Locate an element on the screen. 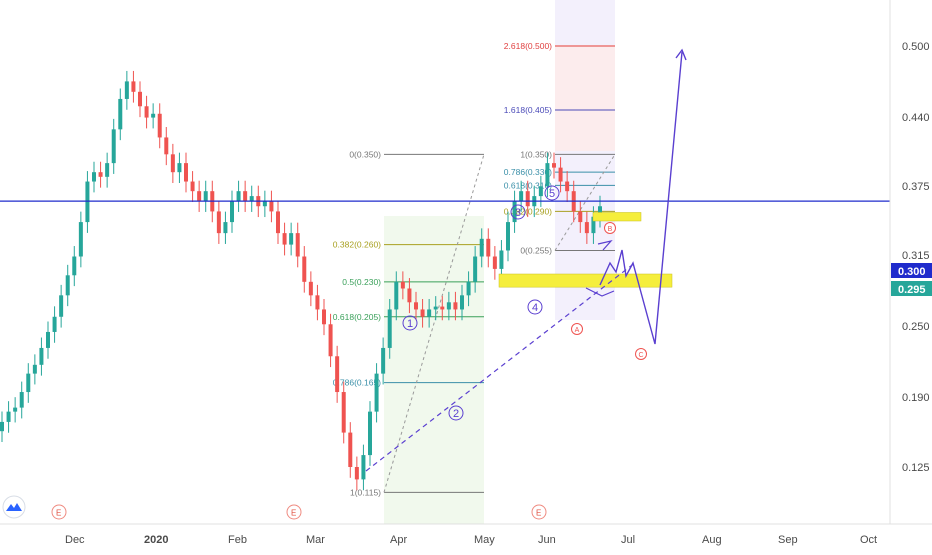 This screenshot has height=555, width=932. x-tick-label: Oct is located at coordinates (868, 540).